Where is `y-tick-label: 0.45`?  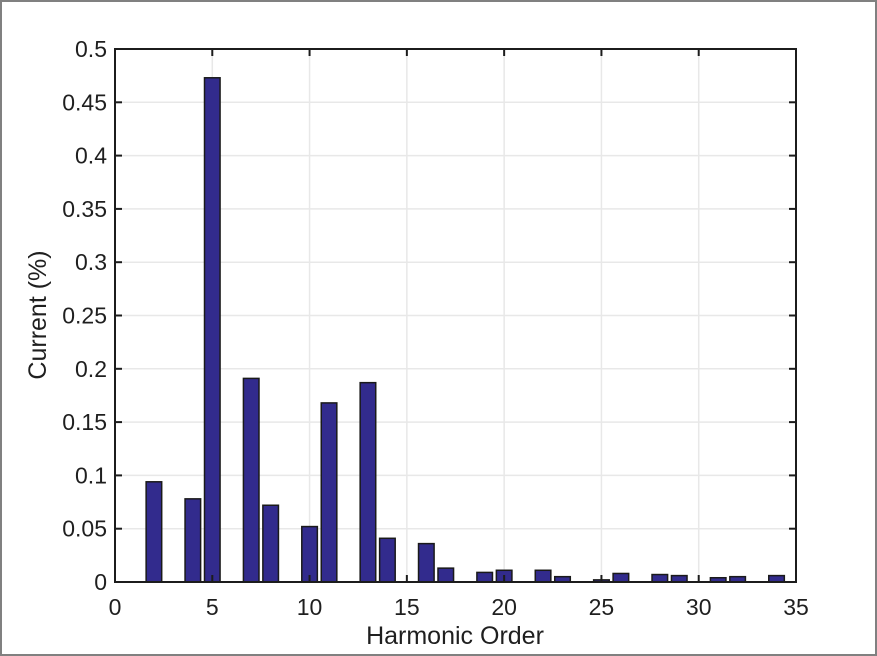
y-tick-label: 0.45 is located at coordinates (84, 102).